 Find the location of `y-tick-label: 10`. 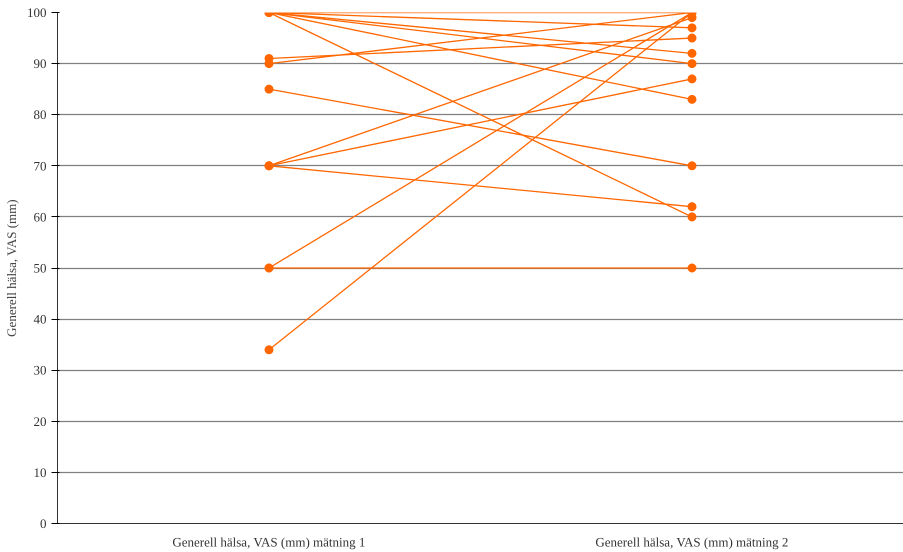

y-tick-label: 10 is located at coordinates (40, 472).